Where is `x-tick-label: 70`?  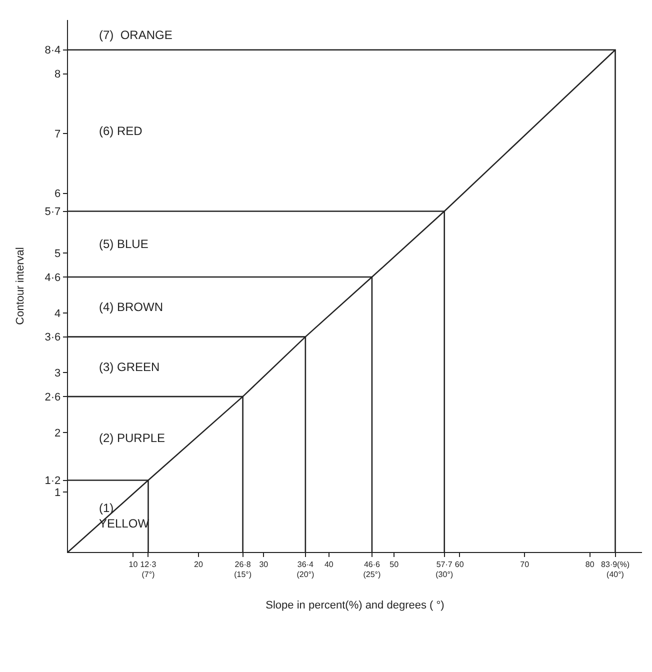 x-tick-label: 70 is located at coordinates (525, 564).